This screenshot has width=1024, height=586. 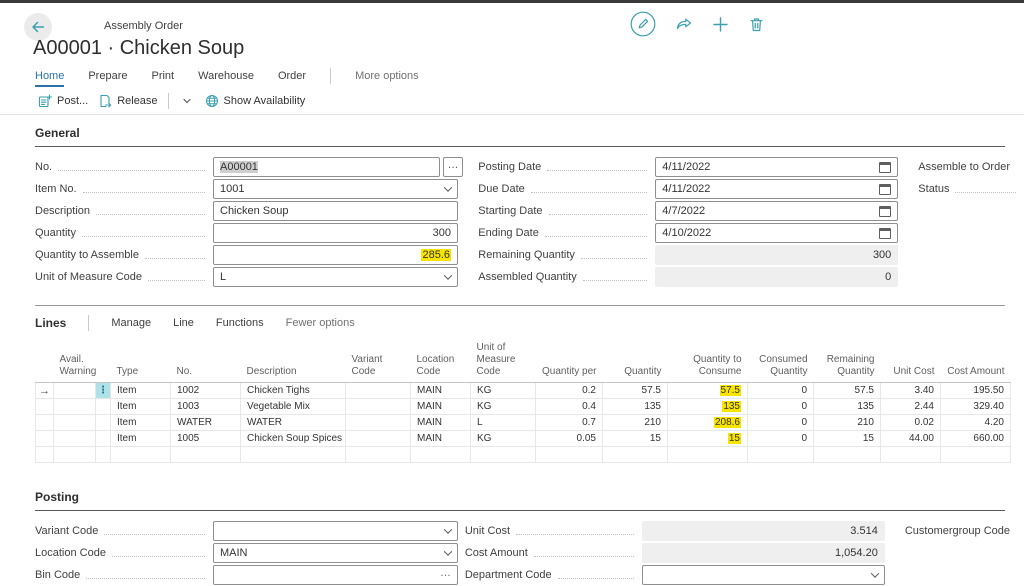 I want to click on quantity-cell: 15, so click(x=635, y=438).